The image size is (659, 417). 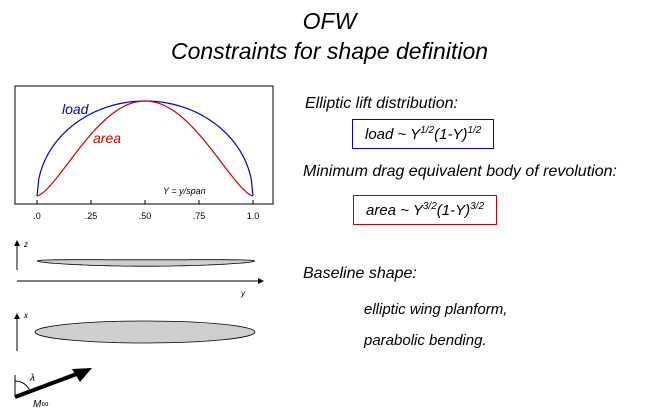 I want to click on y-axis-label: y, so click(x=243, y=293).